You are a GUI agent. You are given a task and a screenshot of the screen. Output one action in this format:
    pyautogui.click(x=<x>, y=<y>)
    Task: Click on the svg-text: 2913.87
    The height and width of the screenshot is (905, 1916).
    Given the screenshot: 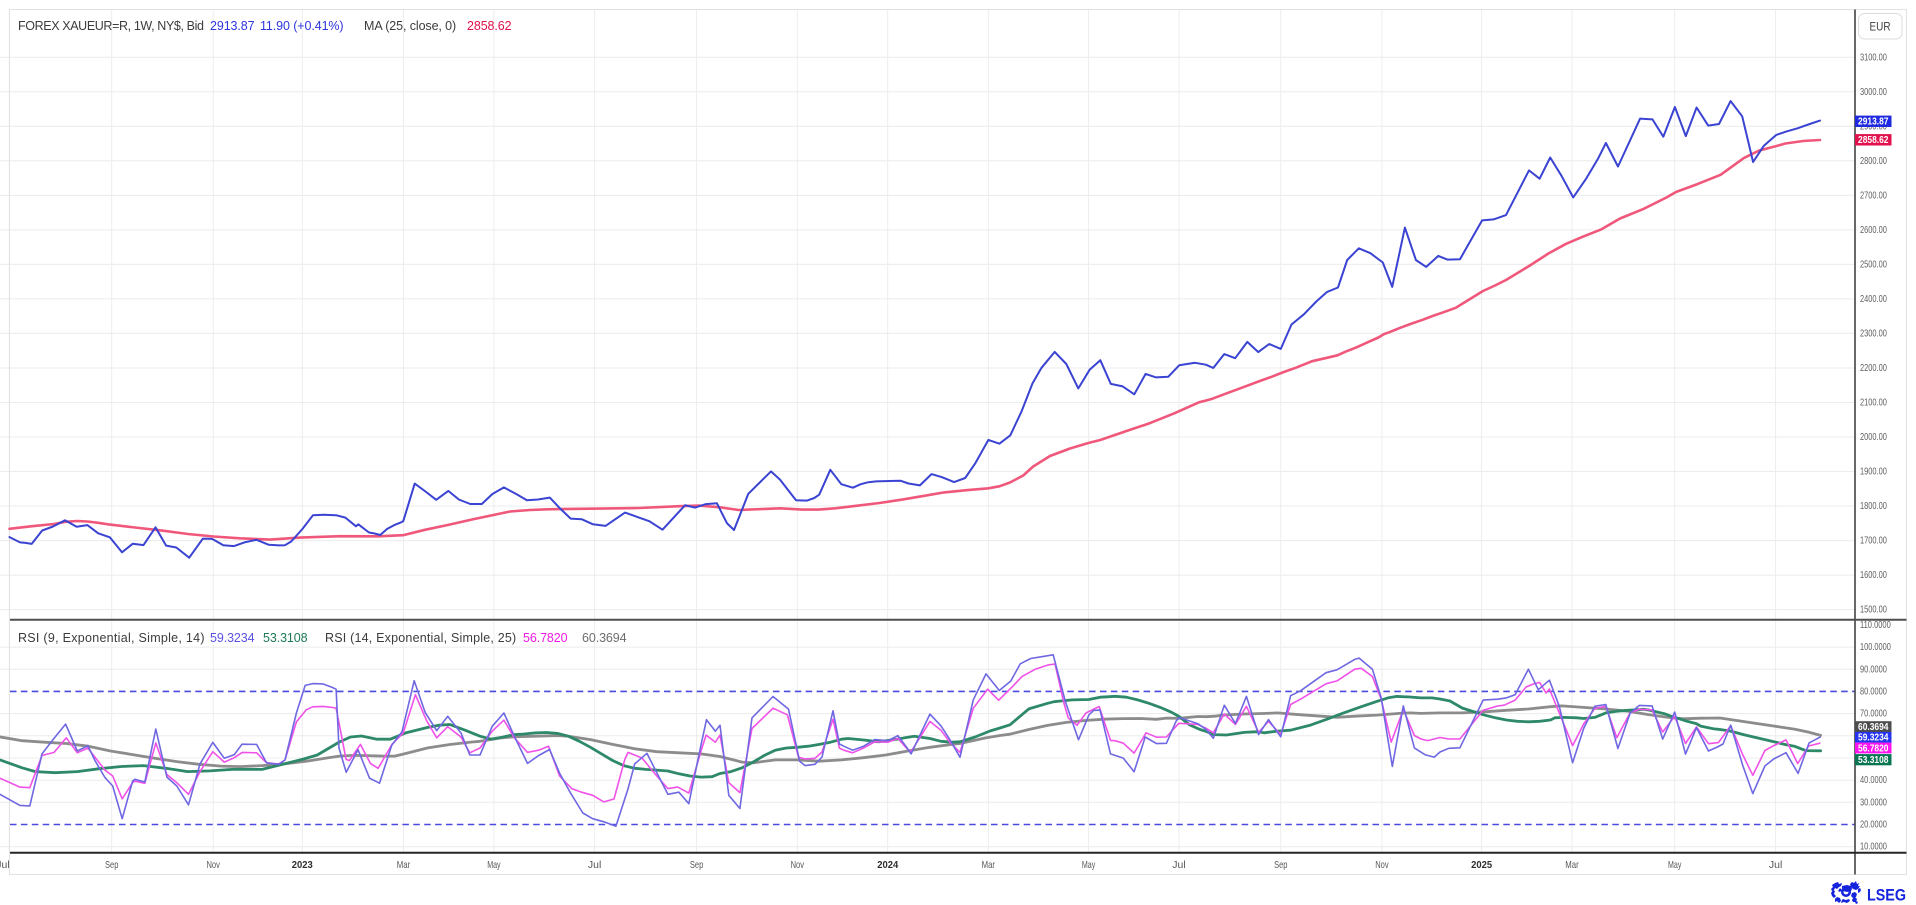 What is the action you would take?
    pyautogui.click(x=1873, y=122)
    